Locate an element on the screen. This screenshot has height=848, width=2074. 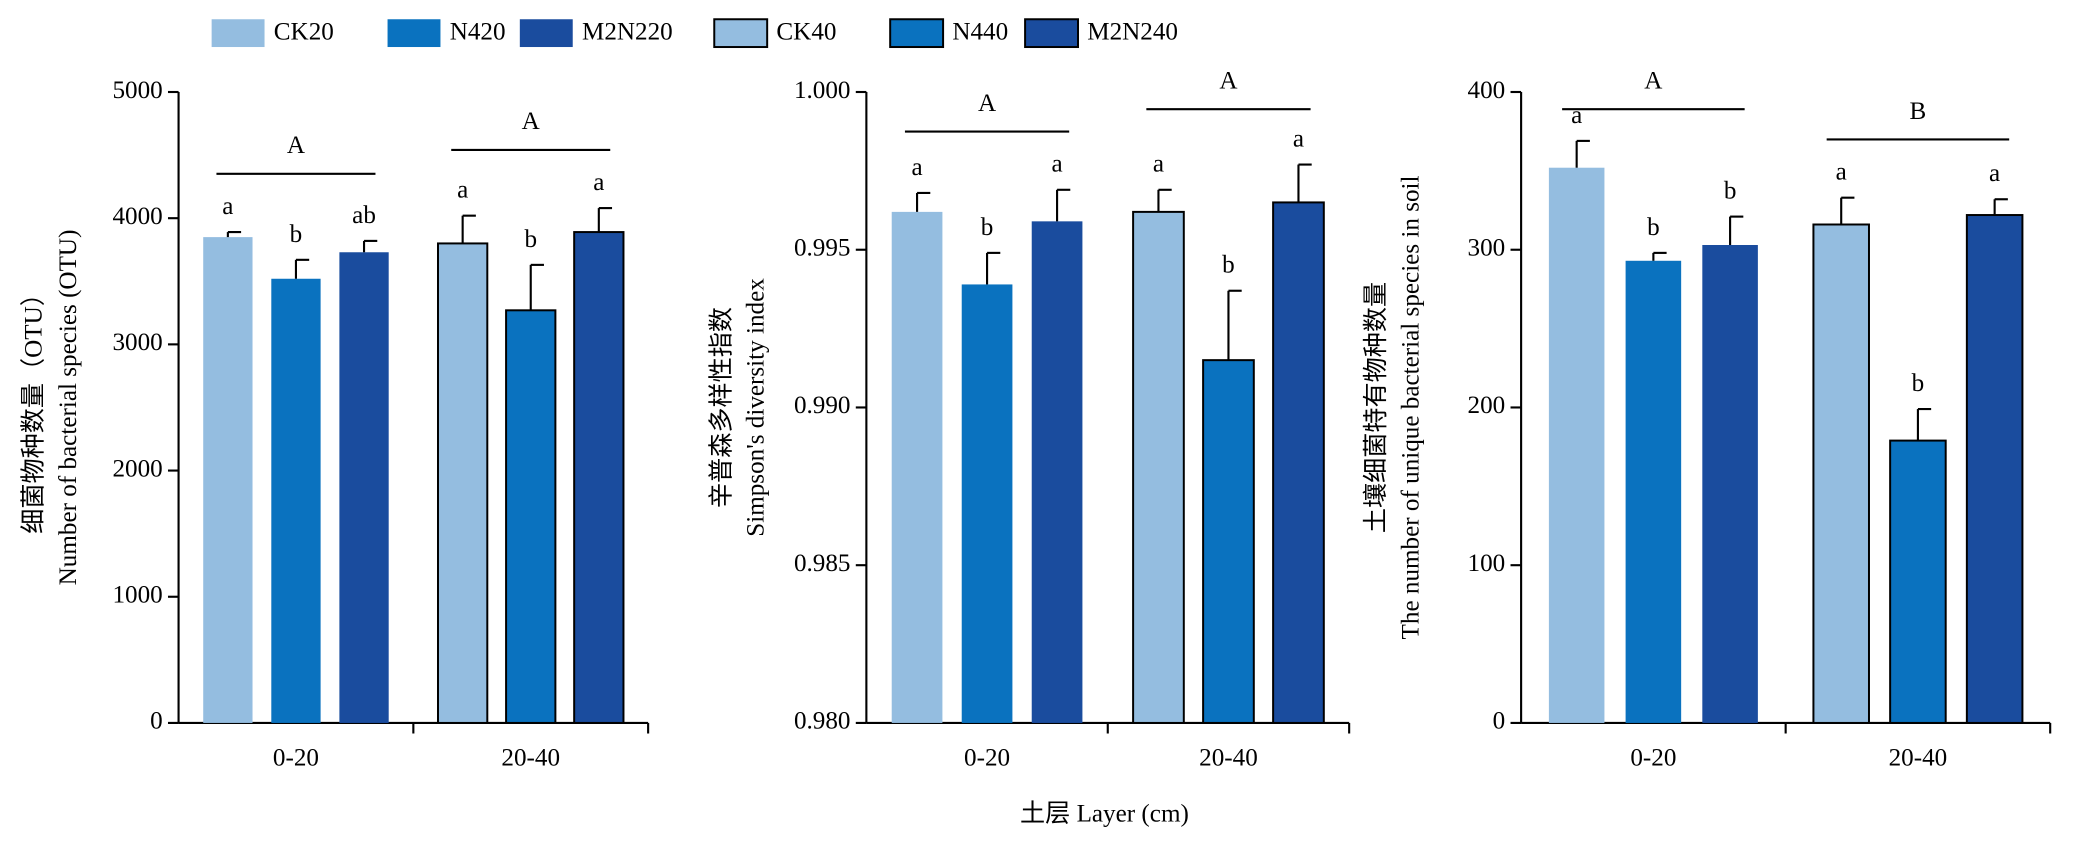
legend-label: CK40 is located at coordinates (806, 32).